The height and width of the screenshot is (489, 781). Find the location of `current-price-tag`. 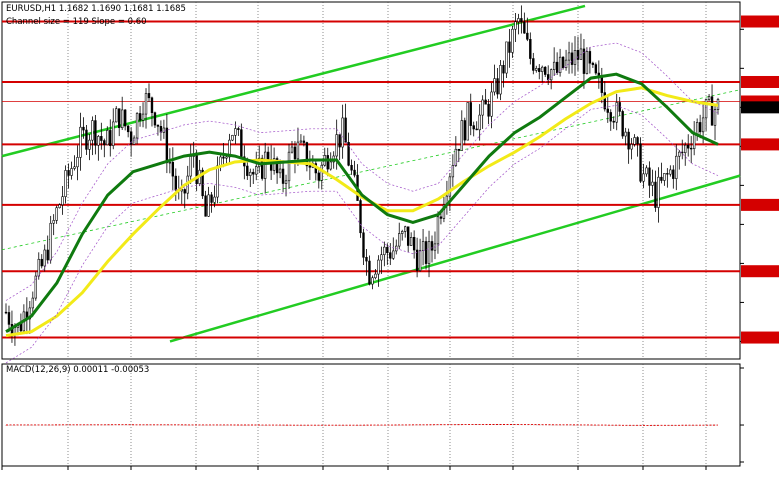

current-price-tag is located at coordinates (760, 107).